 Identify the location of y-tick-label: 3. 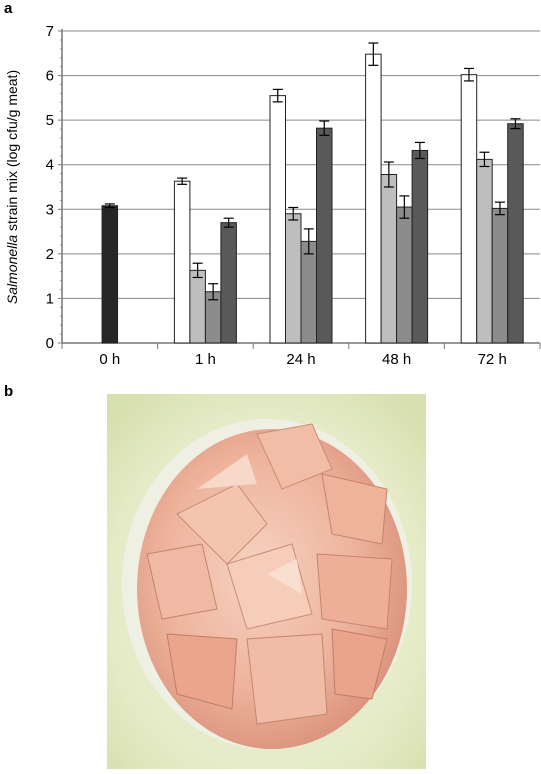
(50, 209).